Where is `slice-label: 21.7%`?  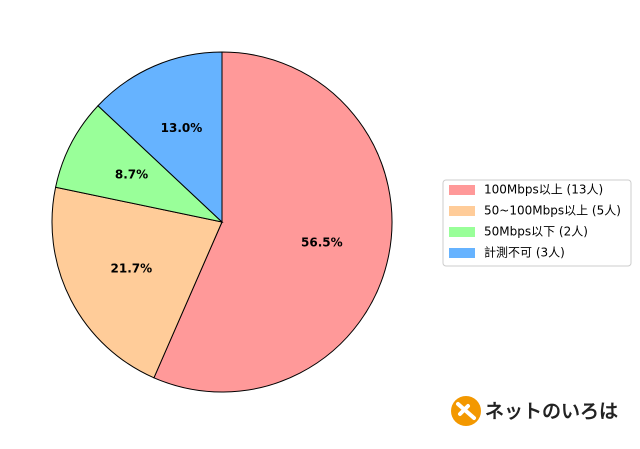
slice-label: 21.7% is located at coordinates (132, 268).